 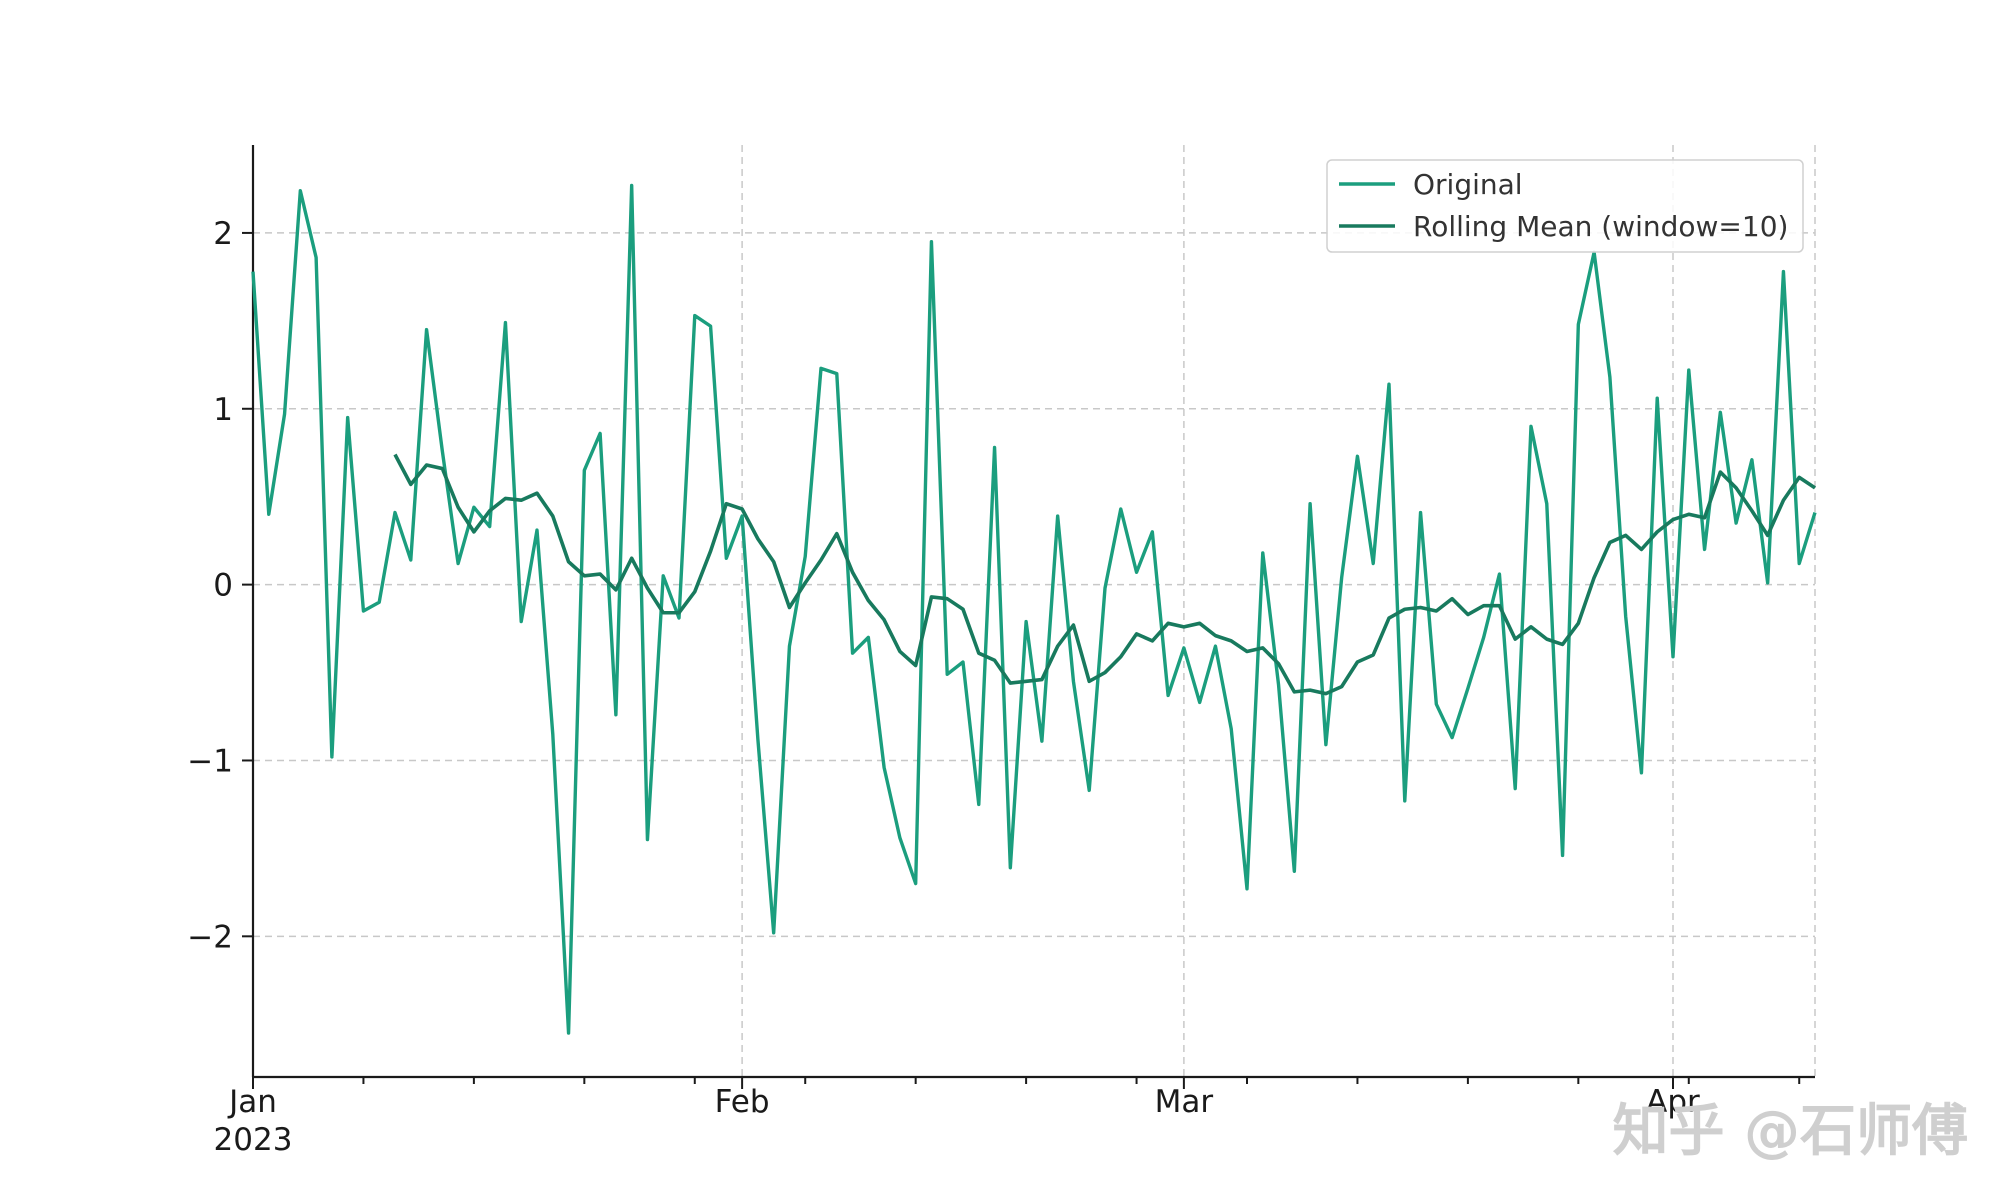 I want to click on y-tick-label: 0, so click(x=223, y=586).